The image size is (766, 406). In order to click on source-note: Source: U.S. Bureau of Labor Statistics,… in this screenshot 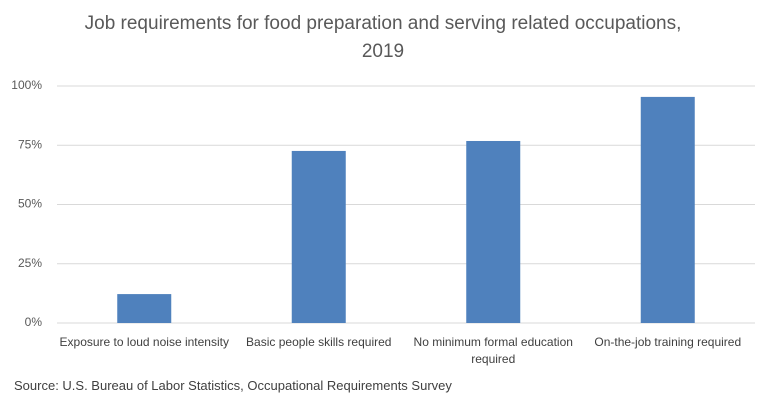, I will do `click(233, 385)`.